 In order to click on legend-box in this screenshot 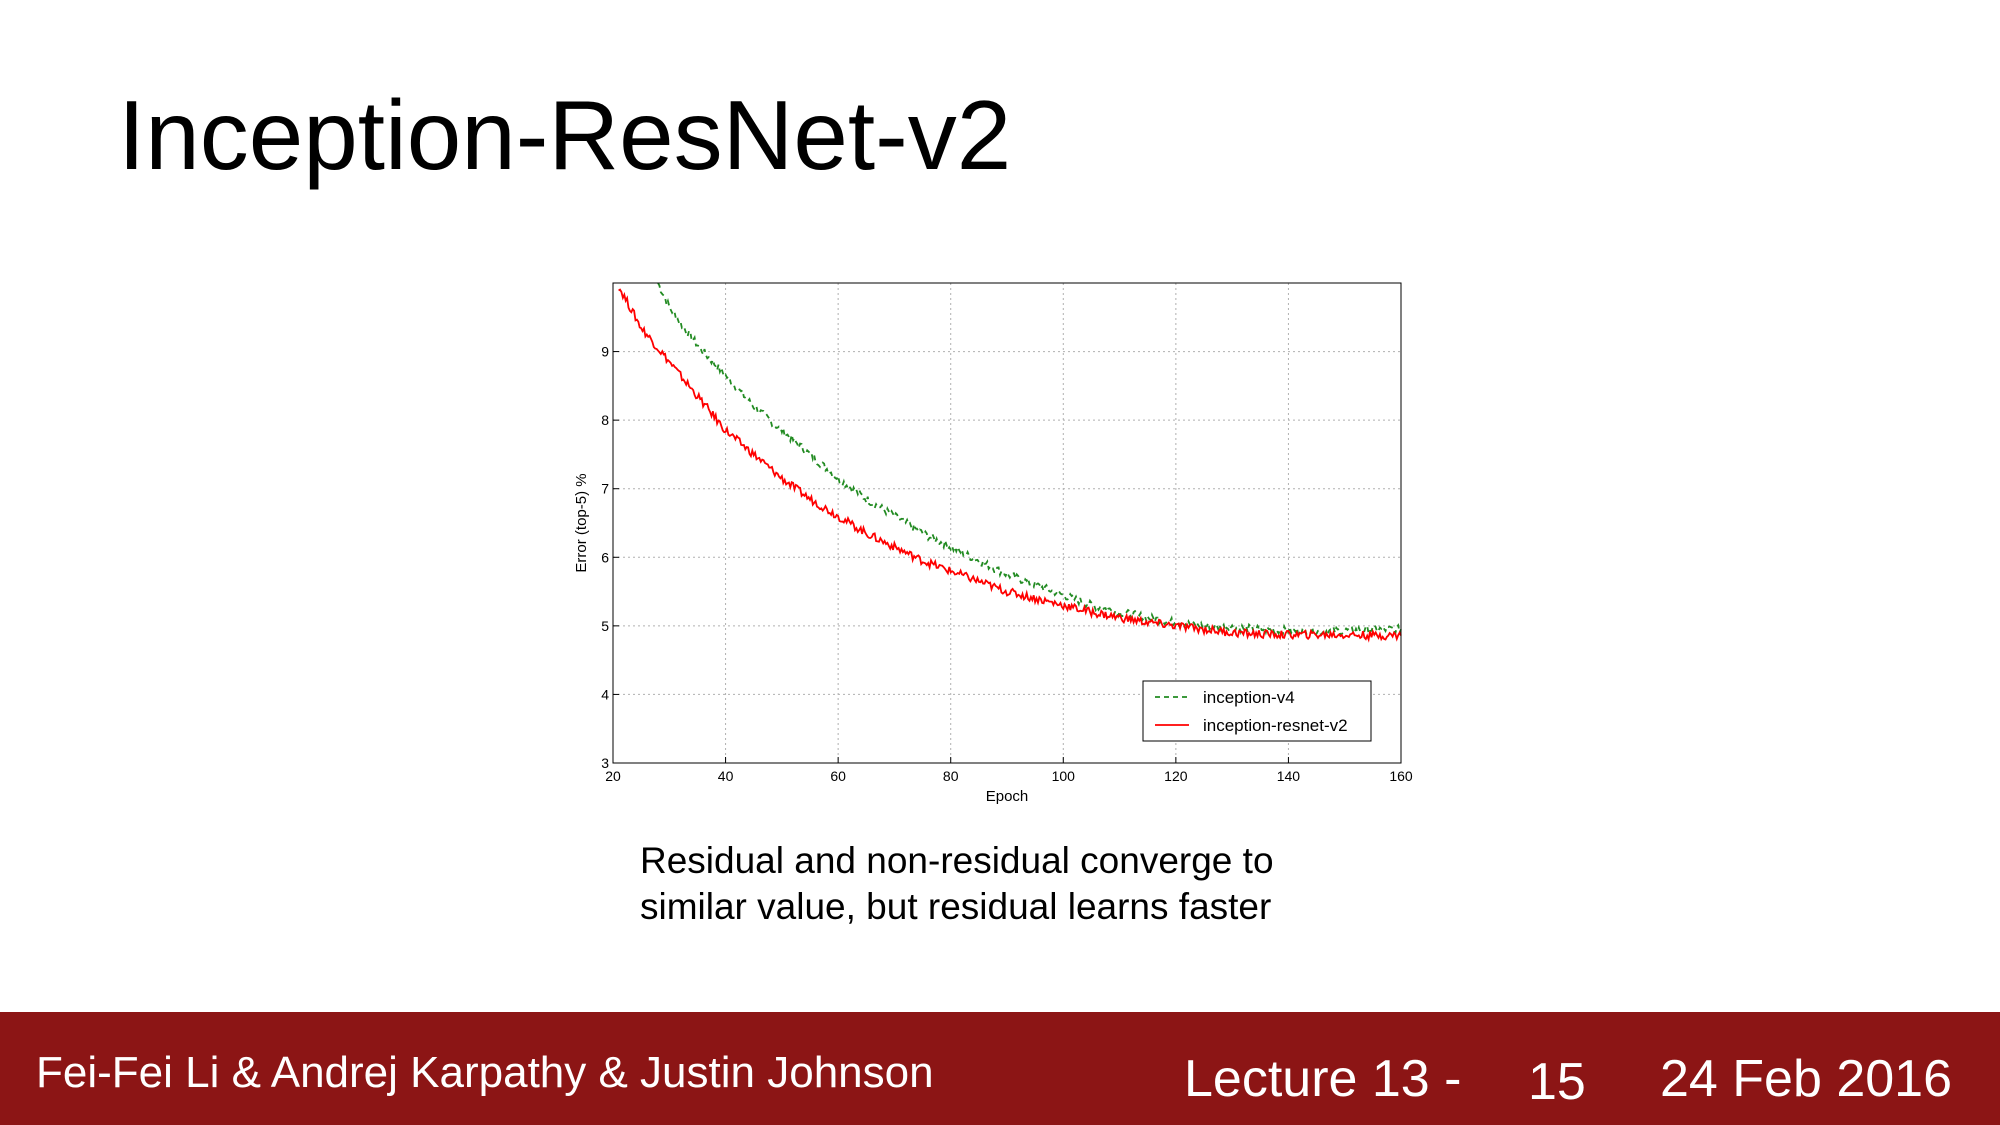, I will do `click(1257, 711)`.